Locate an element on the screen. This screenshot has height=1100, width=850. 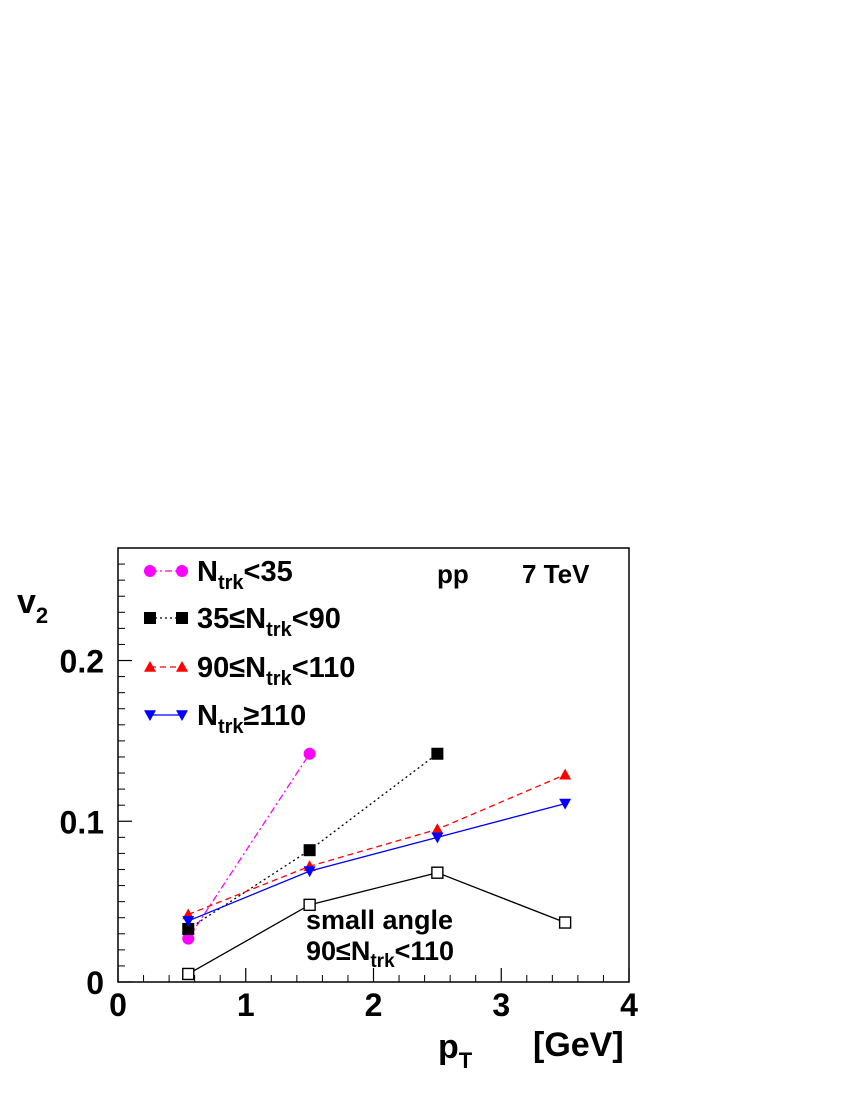
x-tick-label: 0 is located at coordinates (118, 1005).